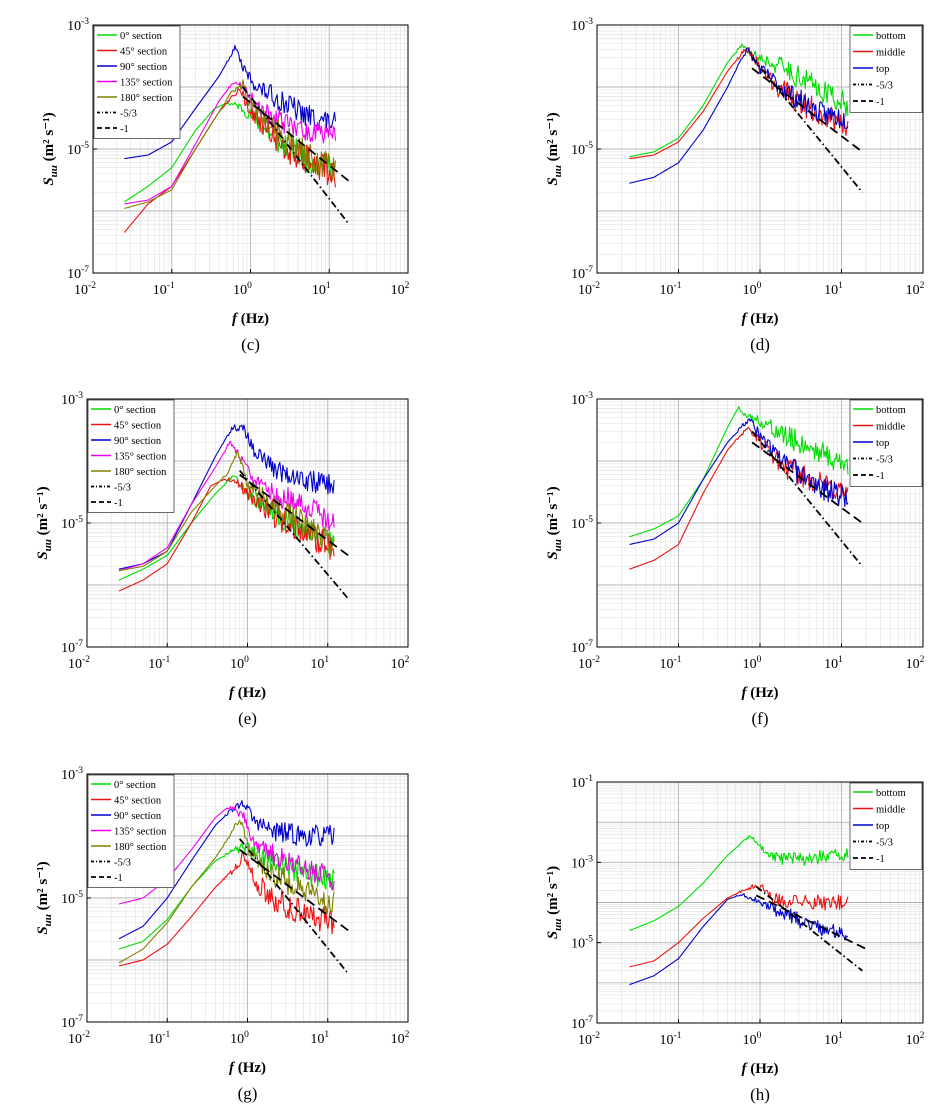 This screenshot has width=943, height=1116. What do you see at coordinates (582, 782) in the screenshot?
I see `y-tick-label: 10⁻¹` at bounding box center [582, 782].